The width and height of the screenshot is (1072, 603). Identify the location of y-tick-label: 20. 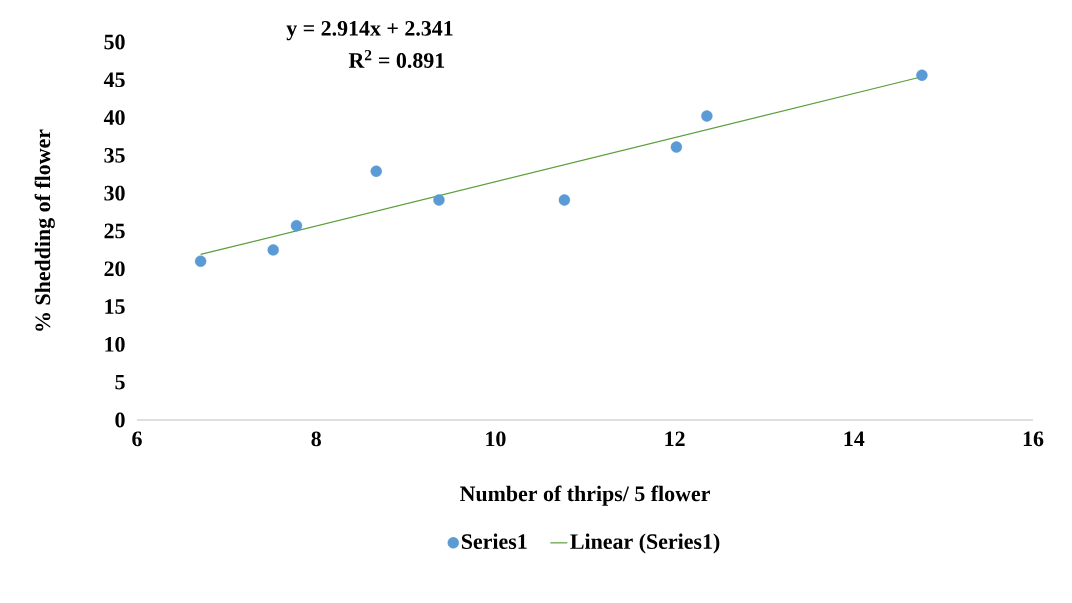
(114, 269).